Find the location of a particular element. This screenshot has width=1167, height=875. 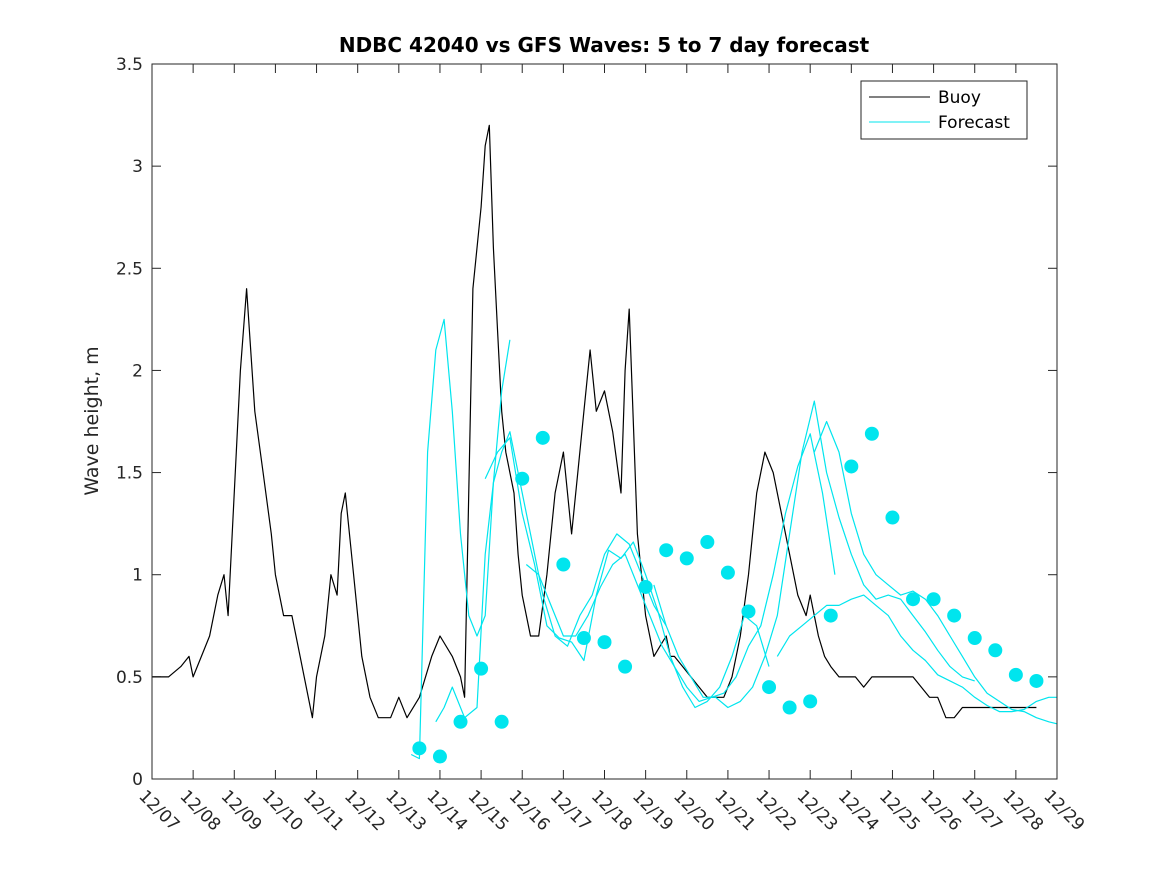

x-tick-label: 12/25 is located at coordinates (899, 810).